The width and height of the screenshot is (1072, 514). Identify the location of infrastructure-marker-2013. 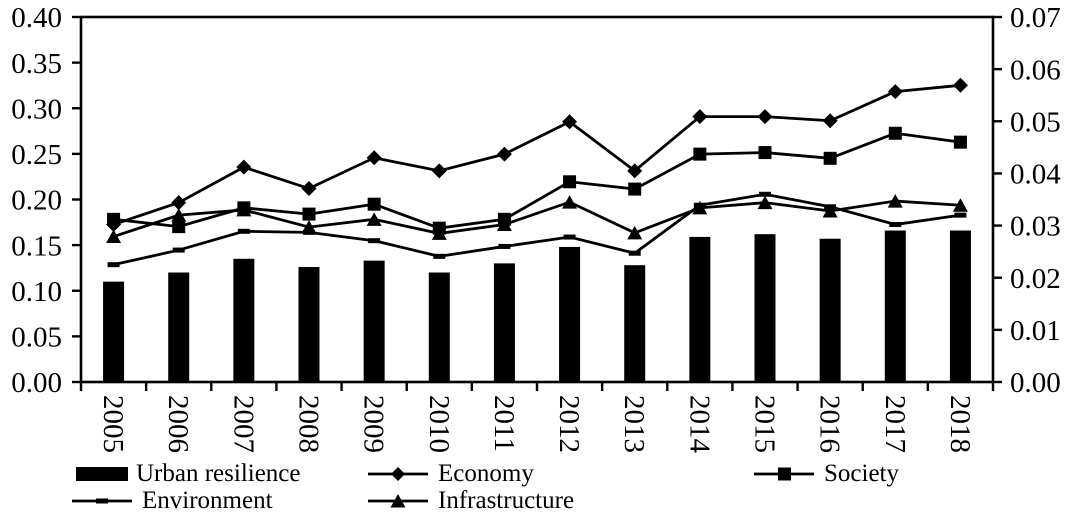
(635, 232).